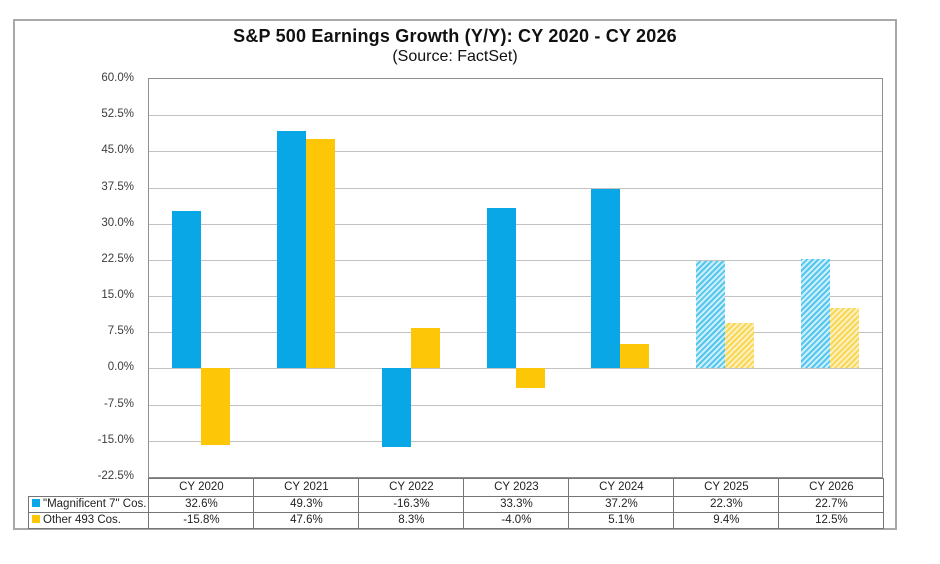 Image resolution: width=940 pixels, height=564 pixels. Describe the element at coordinates (306, 487) in the screenshot. I see `table-header-cell: CY 2021` at that location.